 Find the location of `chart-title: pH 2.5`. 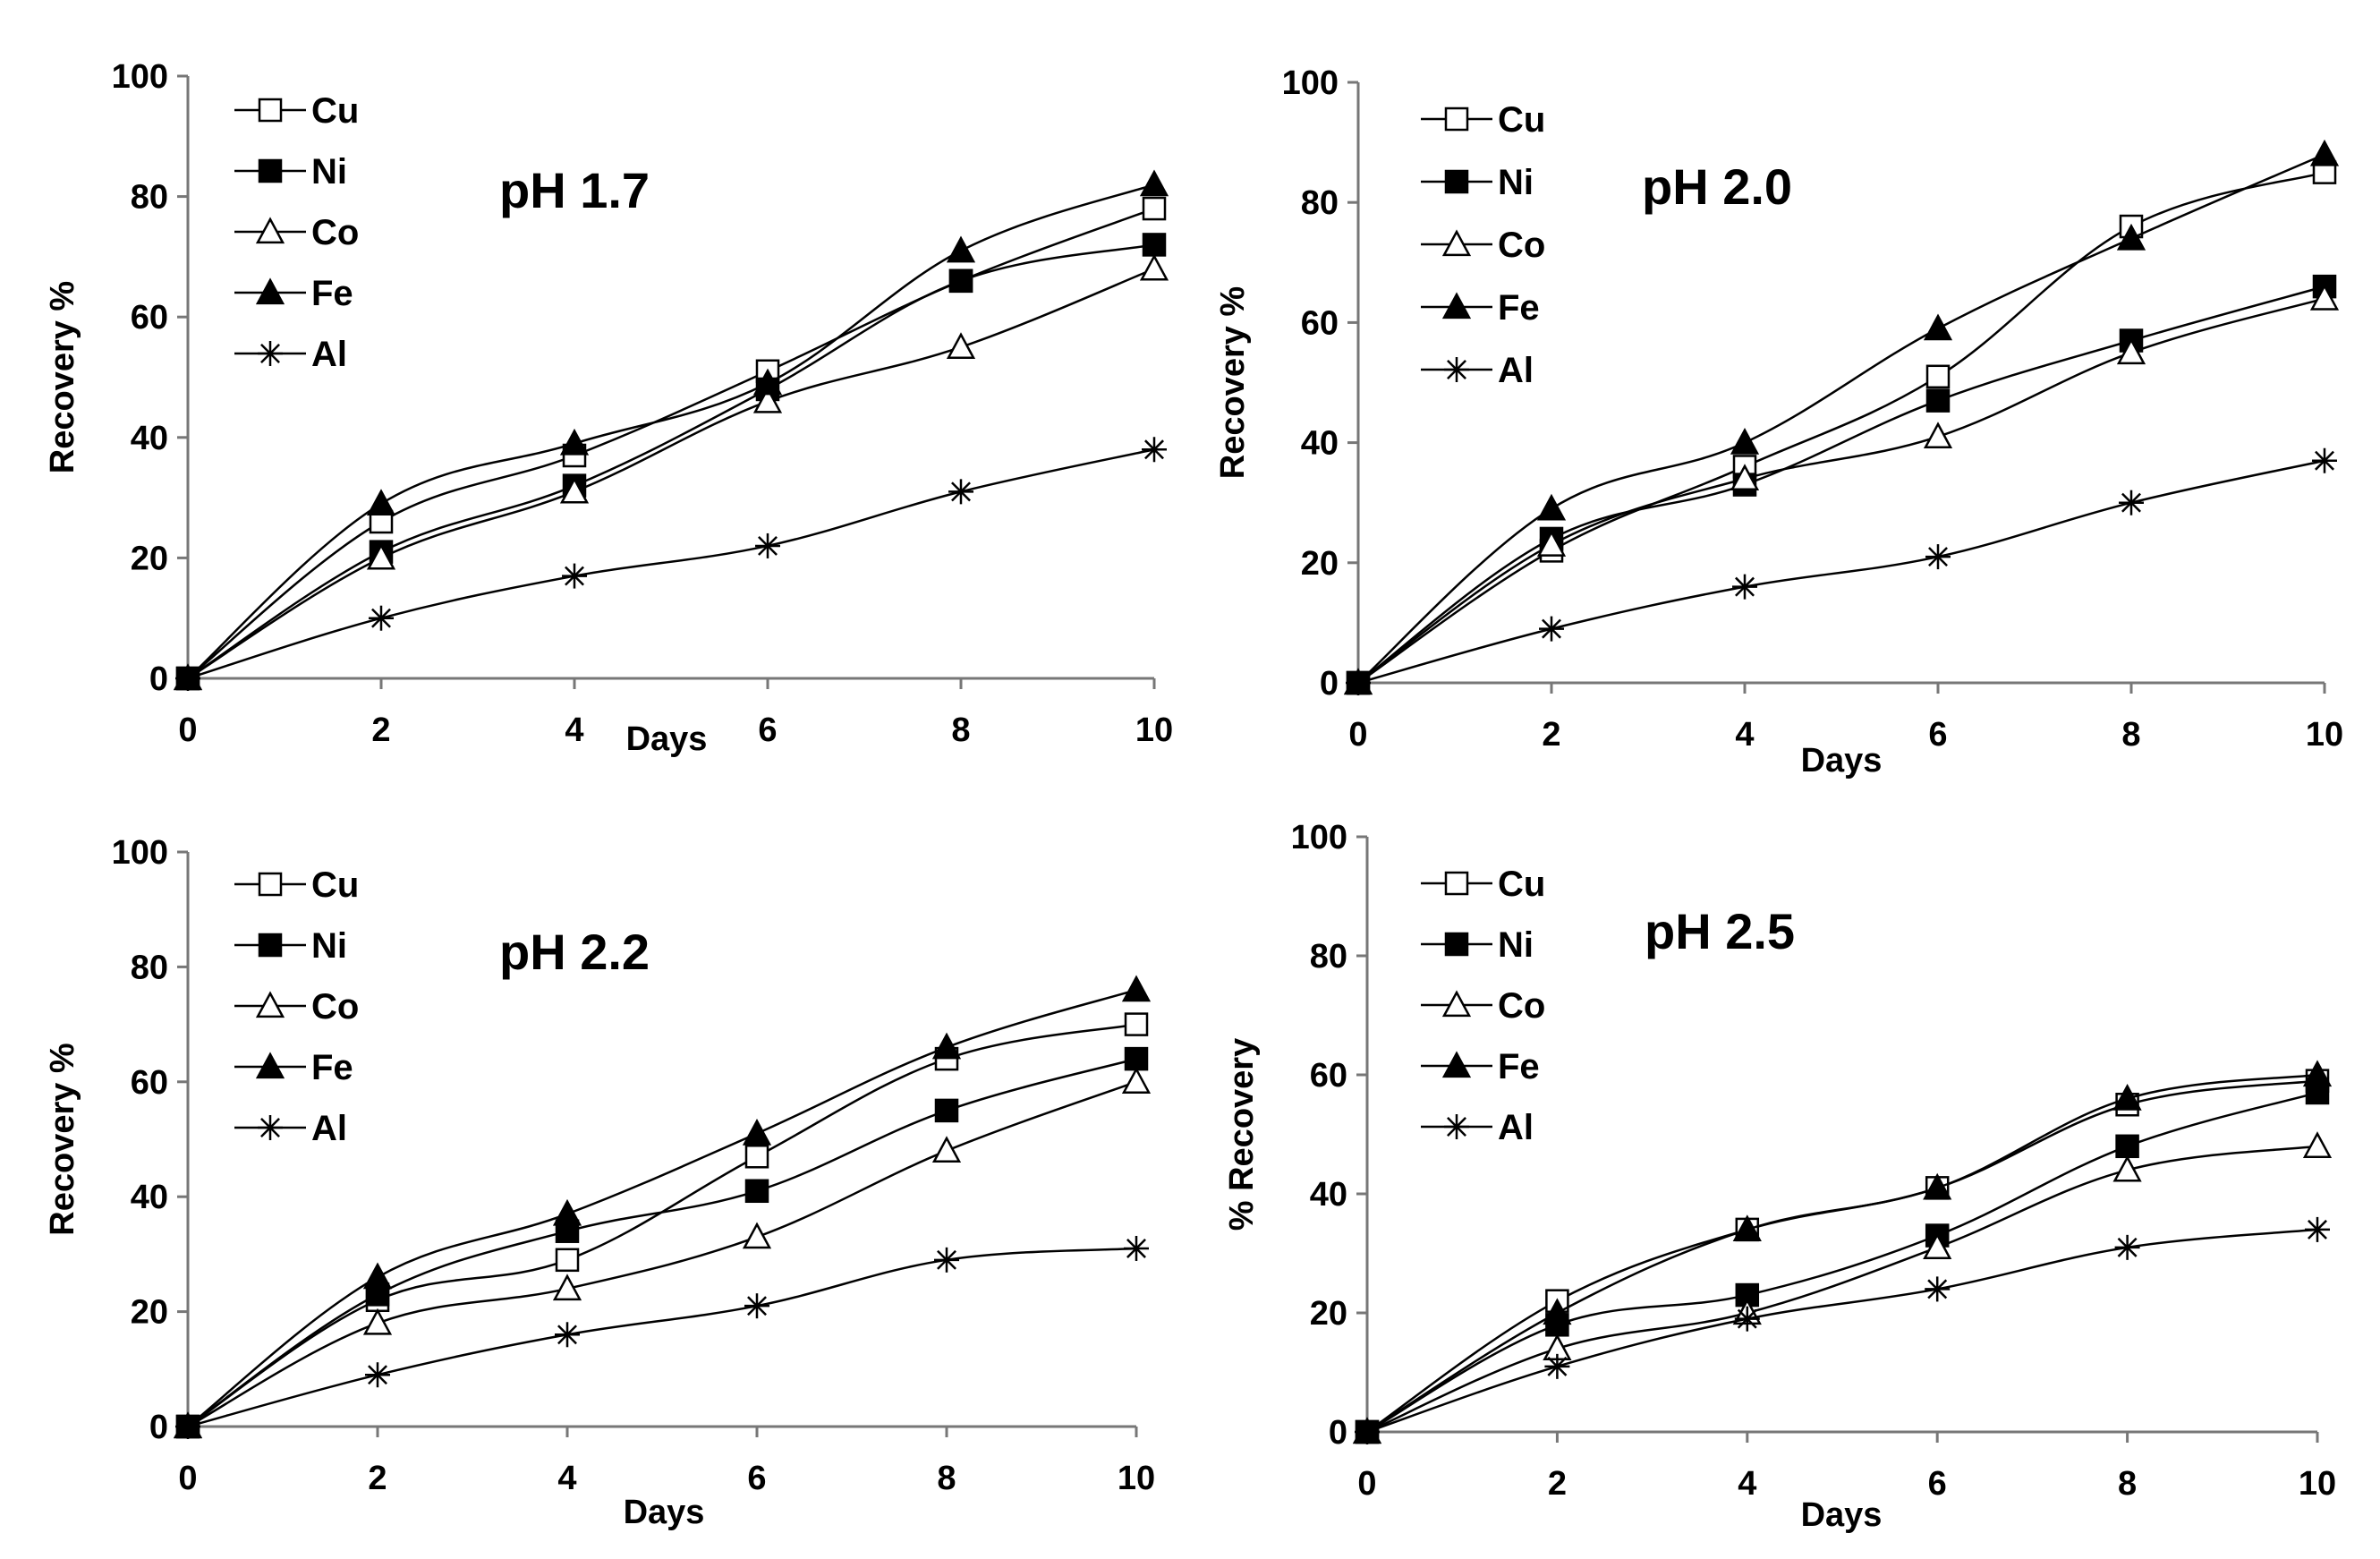

chart-title: pH 2.5 is located at coordinates (1720, 931).